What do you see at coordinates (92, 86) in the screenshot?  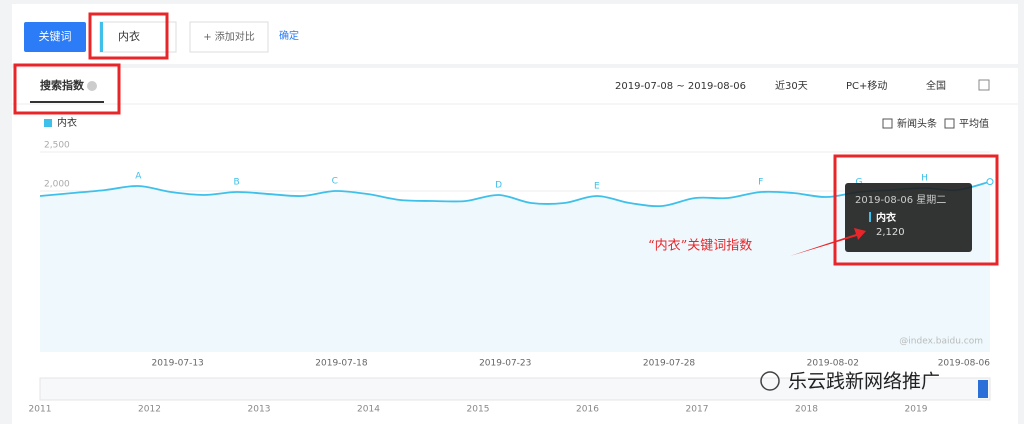 I see `help-icon` at bounding box center [92, 86].